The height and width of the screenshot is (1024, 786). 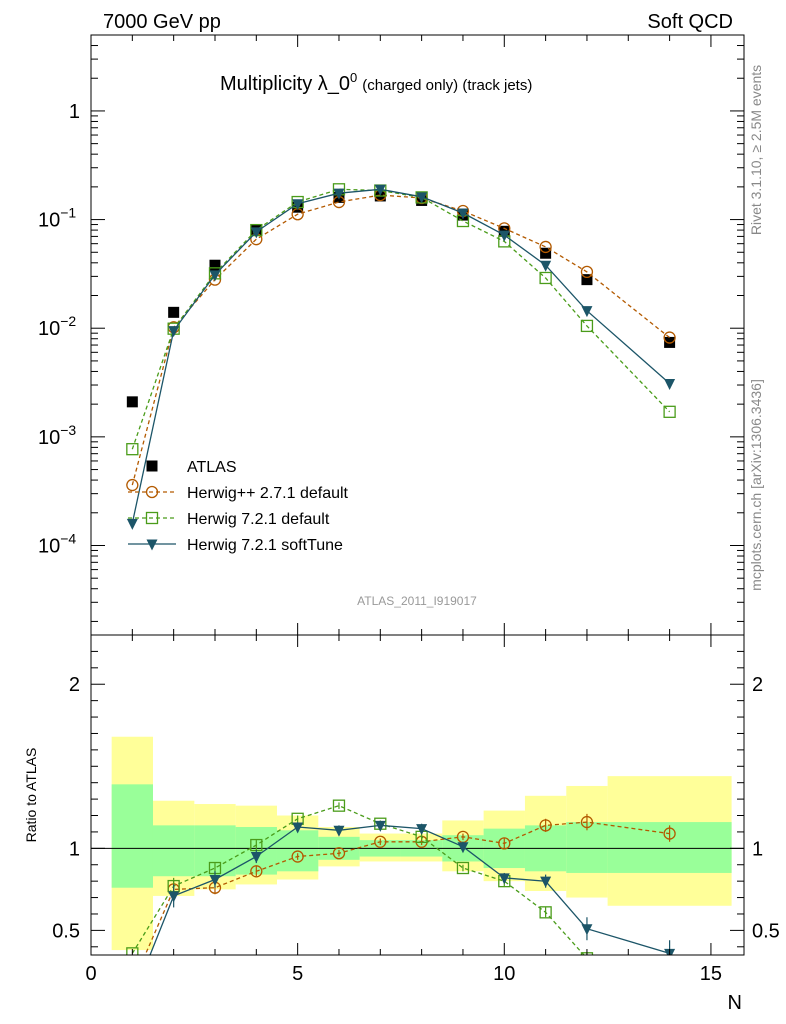 What do you see at coordinates (353, 77) in the screenshot?
I see `title-sup: 0` at bounding box center [353, 77].